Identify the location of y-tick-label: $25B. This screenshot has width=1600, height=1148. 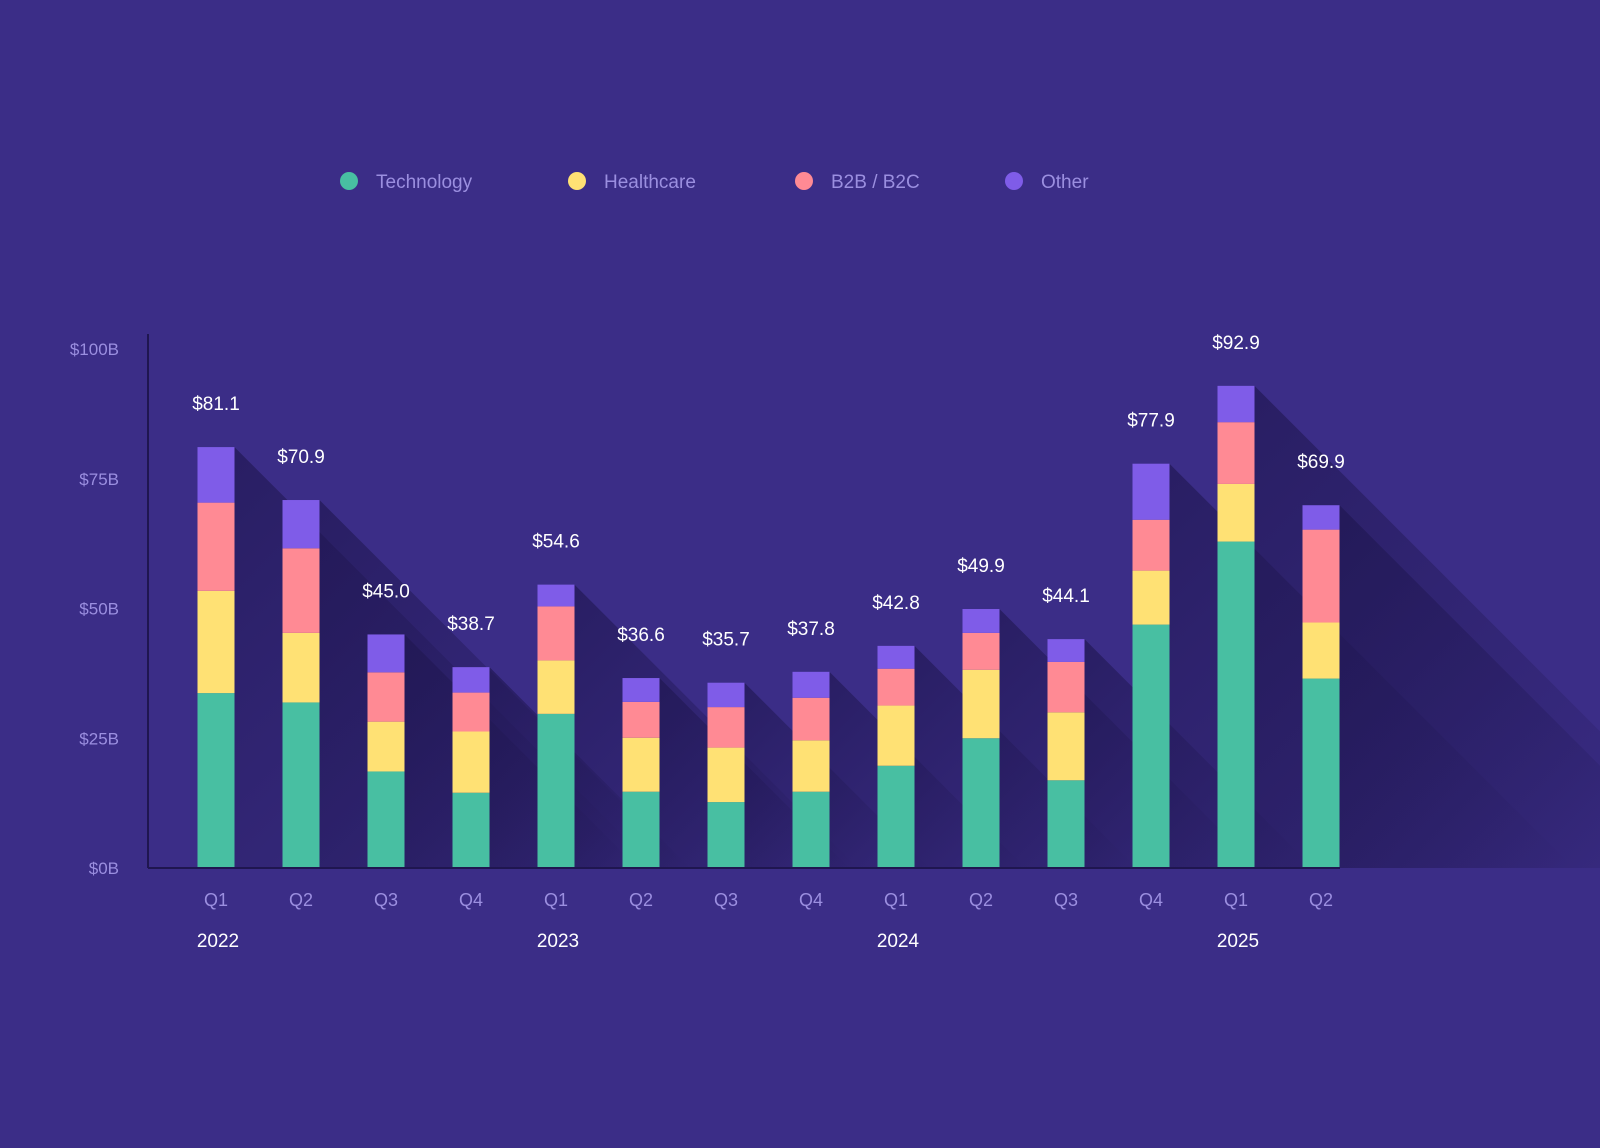
(99, 738).